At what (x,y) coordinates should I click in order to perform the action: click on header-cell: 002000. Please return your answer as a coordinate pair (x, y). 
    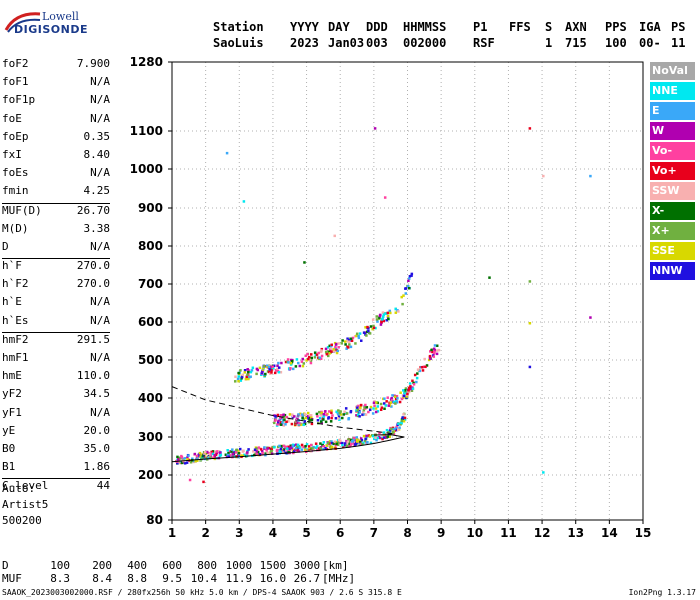
    Looking at the image, I should click on (425, 43).